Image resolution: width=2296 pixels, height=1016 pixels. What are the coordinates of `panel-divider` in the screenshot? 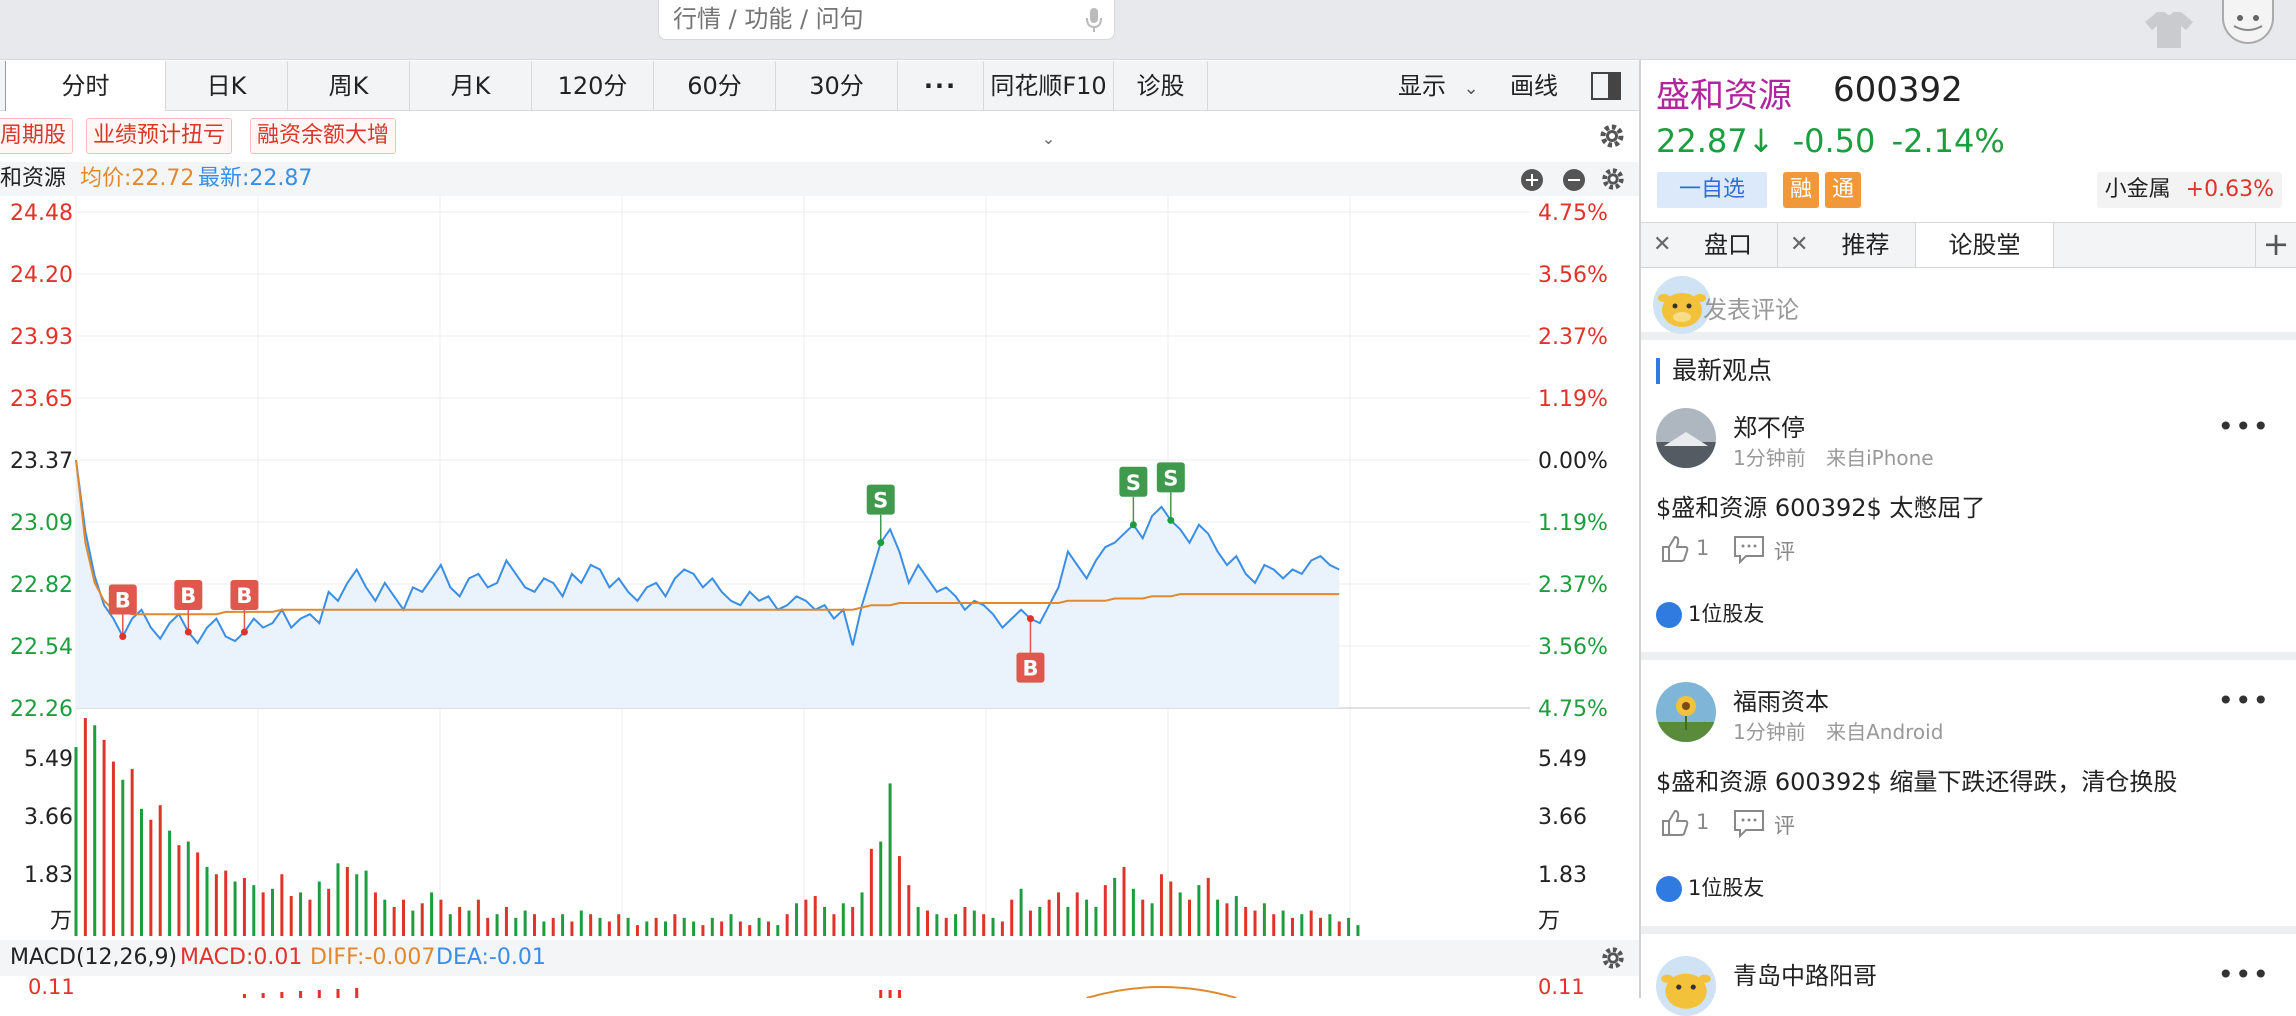 It's located at (1640, 529).